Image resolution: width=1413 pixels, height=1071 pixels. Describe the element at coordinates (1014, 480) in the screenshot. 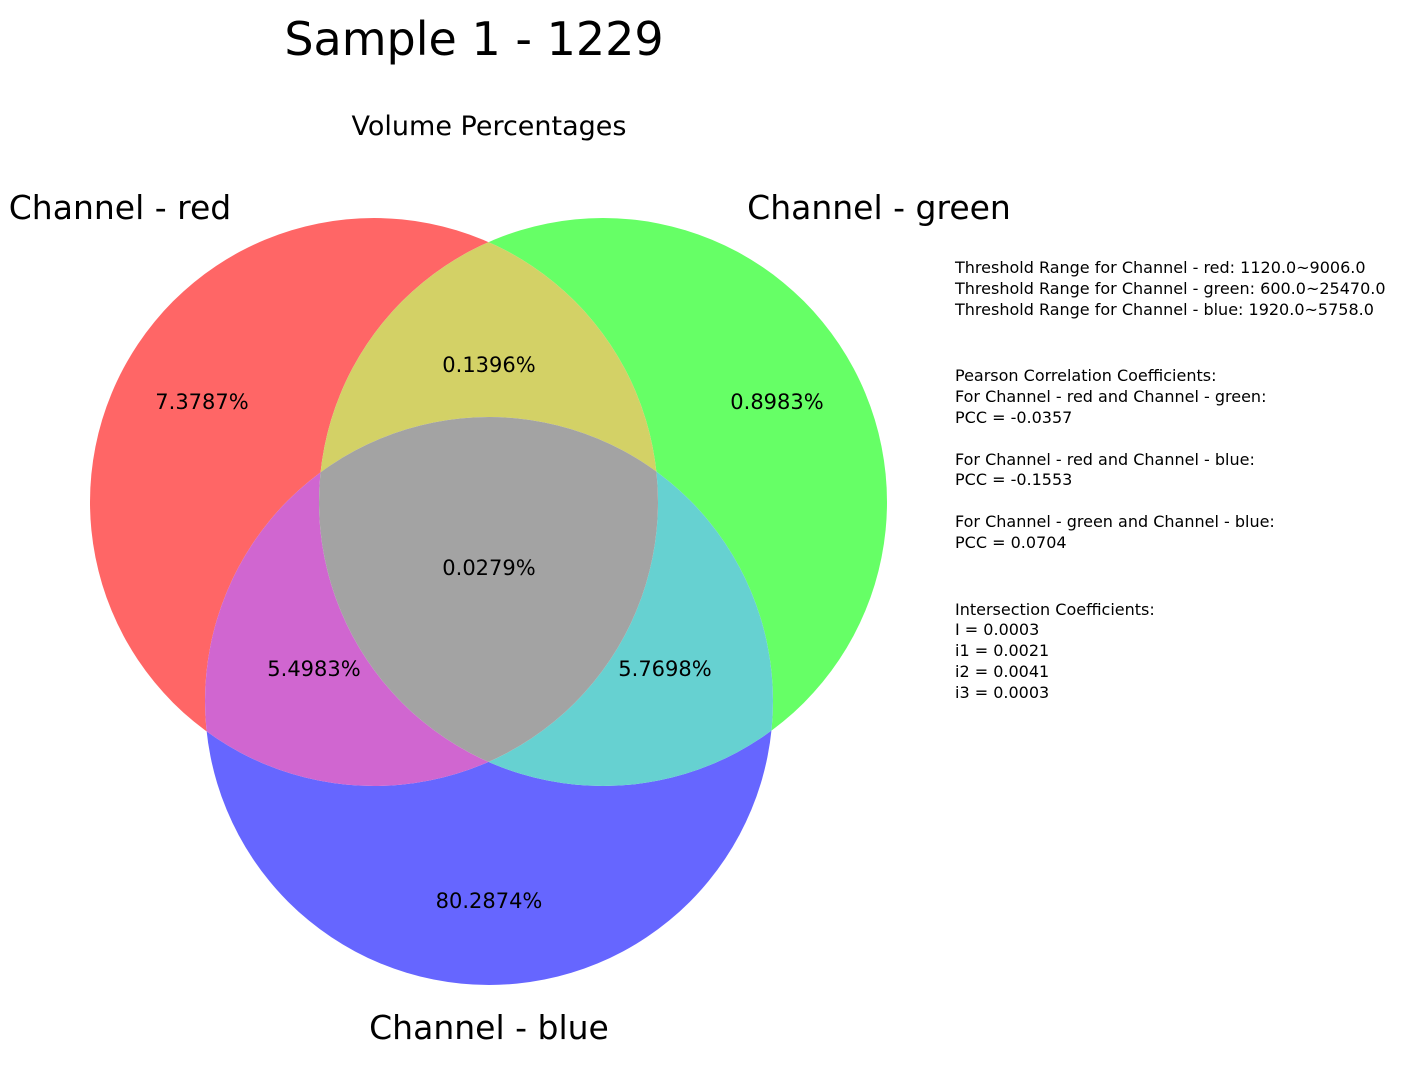

I see `pearson-pair-value: PCC = -0.1553` at that location.